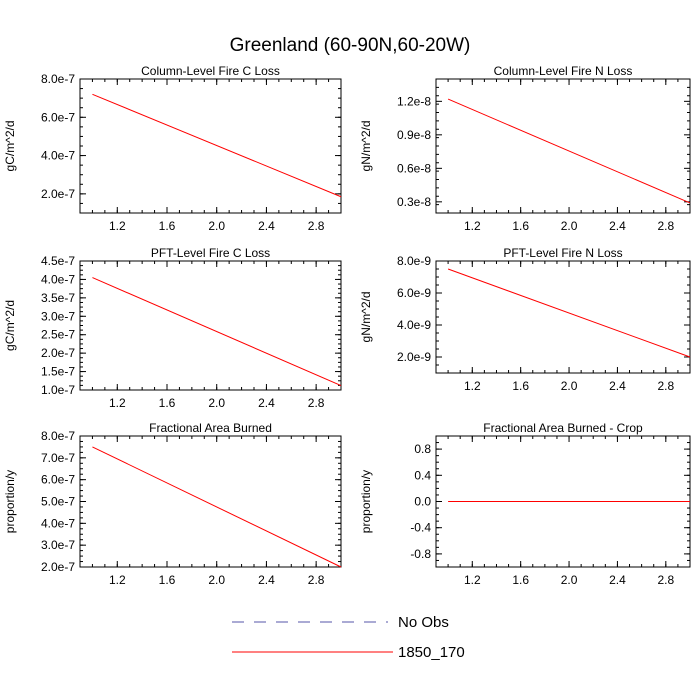  I want to click on legend-label: 1850_170, so click(431, 652).